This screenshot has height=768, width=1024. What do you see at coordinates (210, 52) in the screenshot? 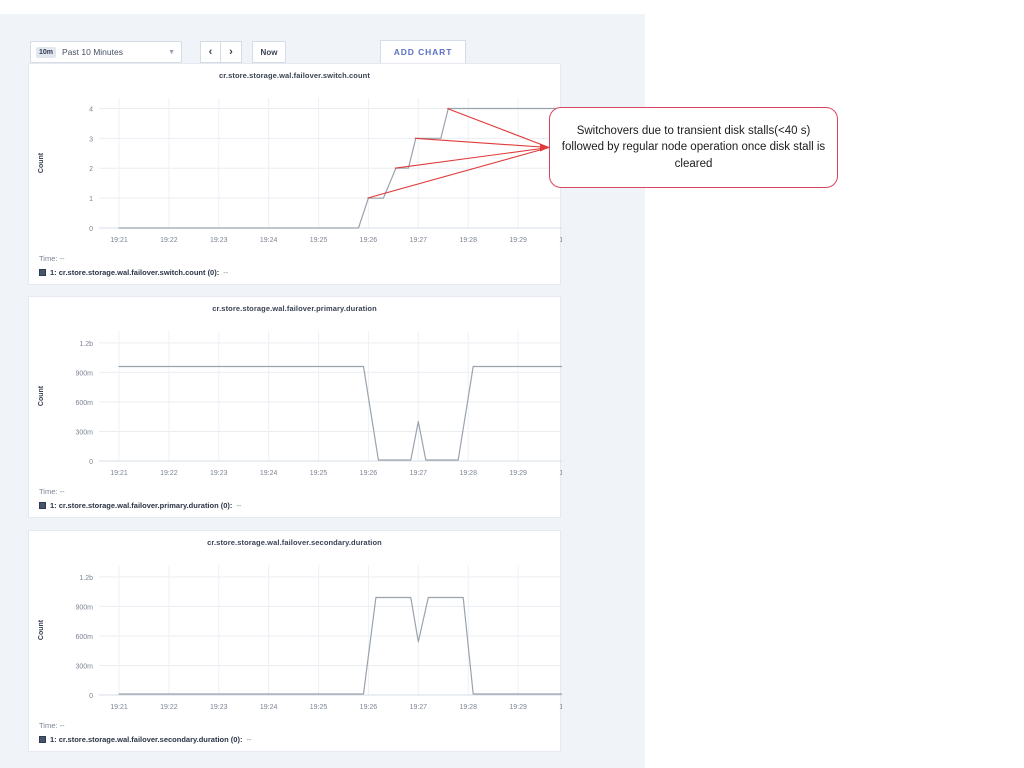
I see `prev-time-button: ‹` at bounding box center [210, 52].